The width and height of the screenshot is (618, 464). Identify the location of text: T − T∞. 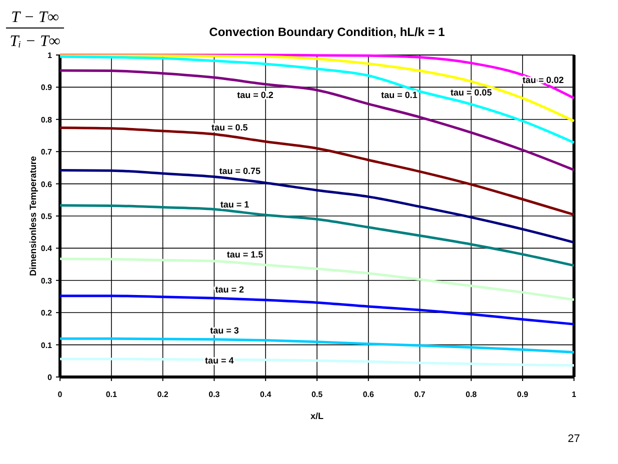
(35, 17).